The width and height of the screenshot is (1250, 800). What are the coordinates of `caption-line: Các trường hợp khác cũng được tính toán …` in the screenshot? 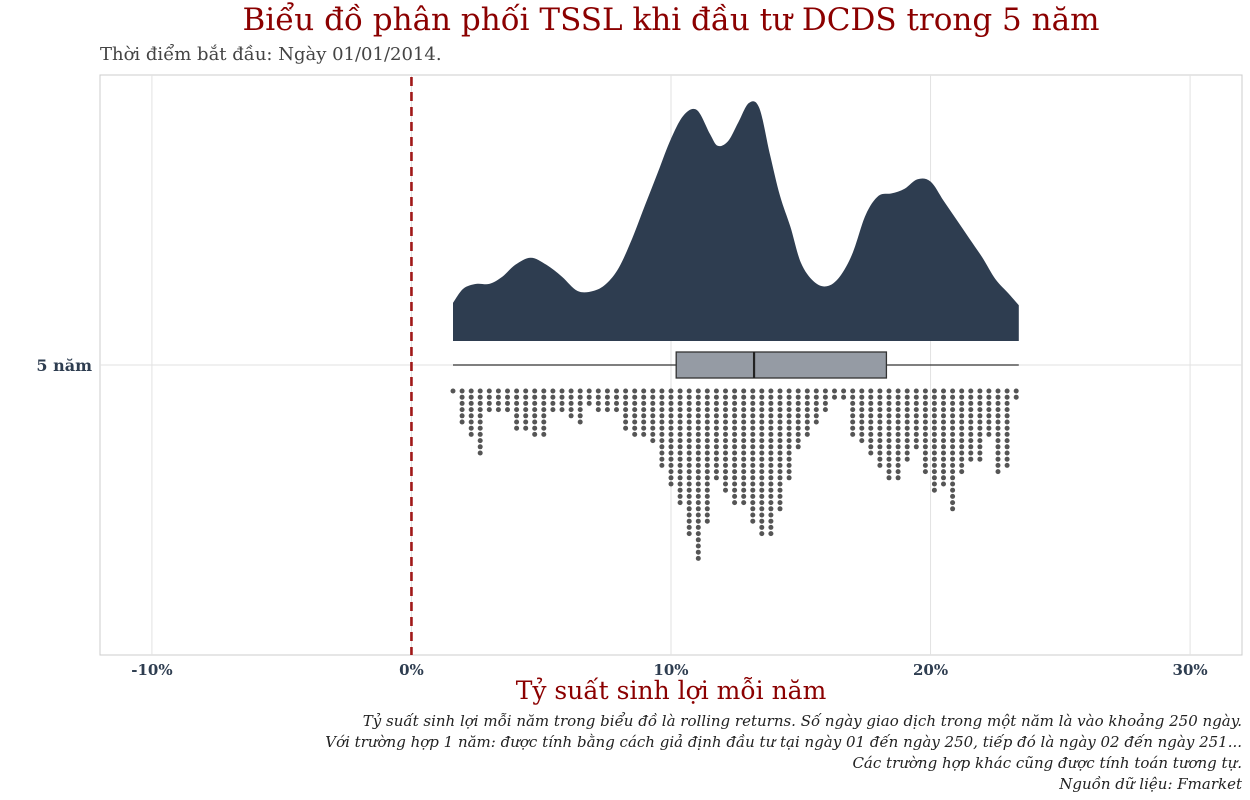 It's located at (1047, 763).